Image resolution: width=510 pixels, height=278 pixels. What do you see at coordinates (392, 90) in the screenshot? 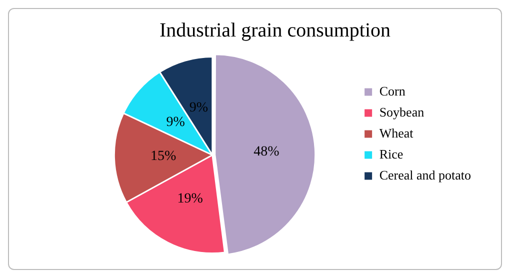
I see `legend-label: Corn` at bounding box center [392, 90].